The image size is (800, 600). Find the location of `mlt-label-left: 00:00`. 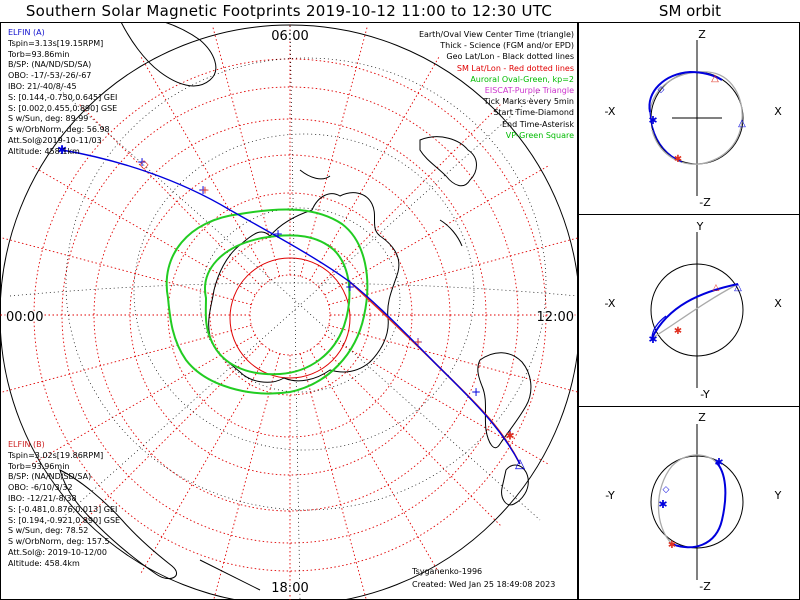

mlt-label-left: 00:00 is located at coordinates (24, 317).